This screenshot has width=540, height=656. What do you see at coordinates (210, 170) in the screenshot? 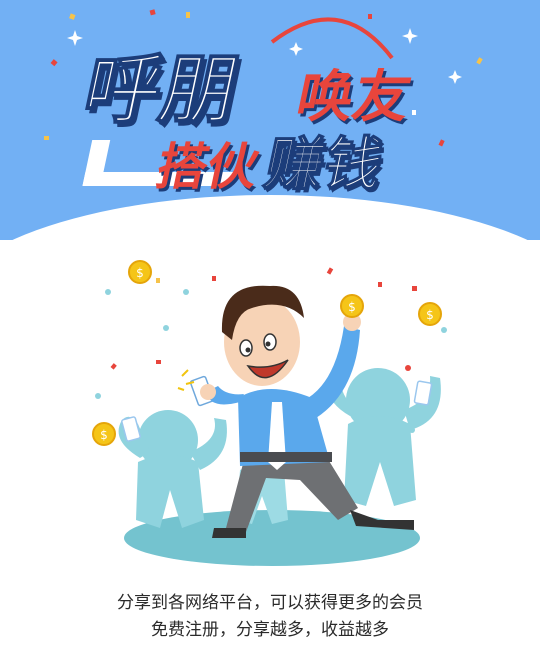
I see `title-line2-red-shadow: 搭伙` at bounding box center [210, 170].